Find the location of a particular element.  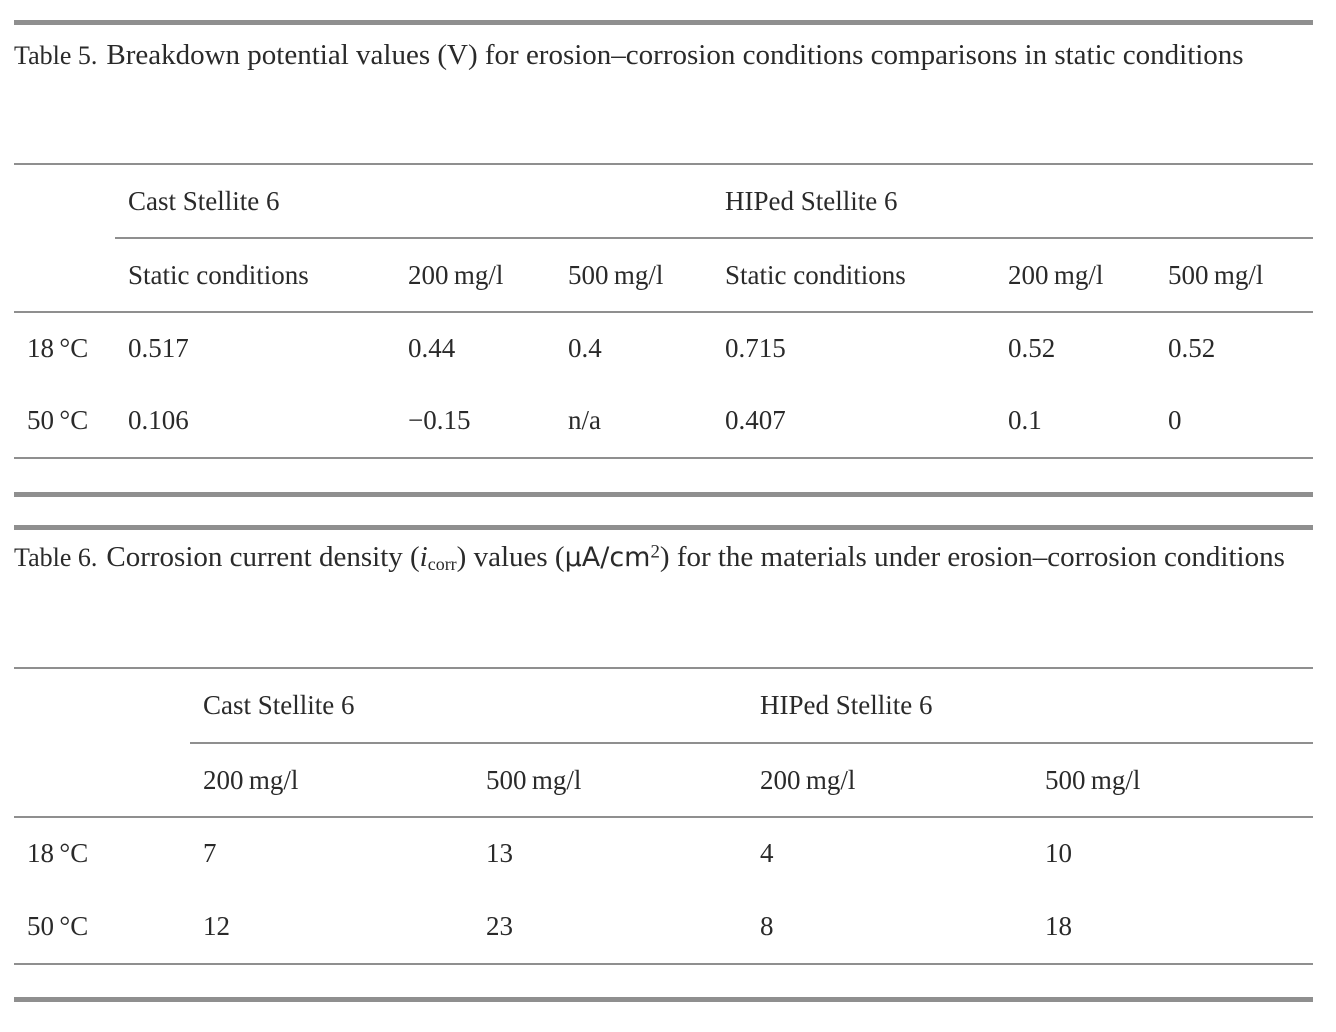

table6-caption-prefix: Corrosion current density ( is located at coordinates (263, 557).